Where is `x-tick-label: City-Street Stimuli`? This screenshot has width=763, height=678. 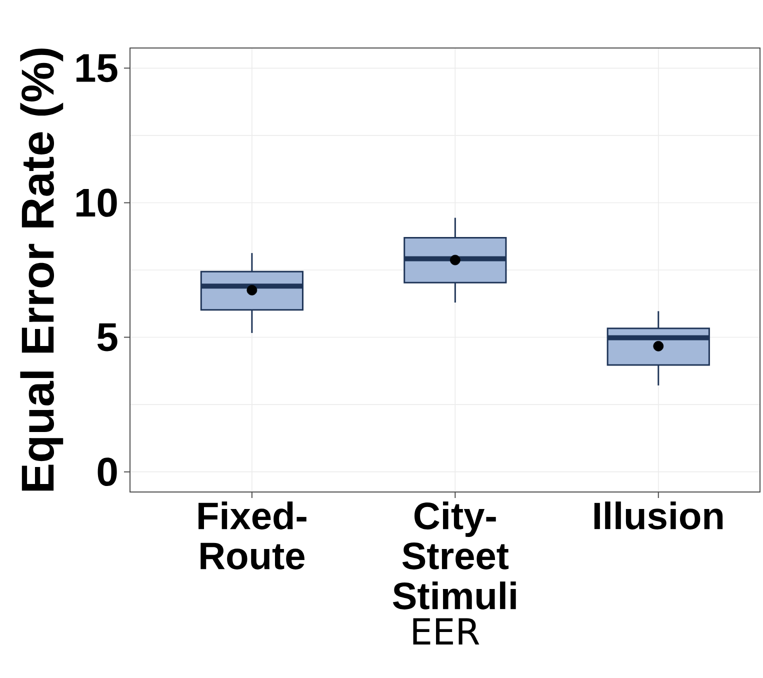 x-tick-label: City-Street Stimuli is located at coordinates (454, 556).